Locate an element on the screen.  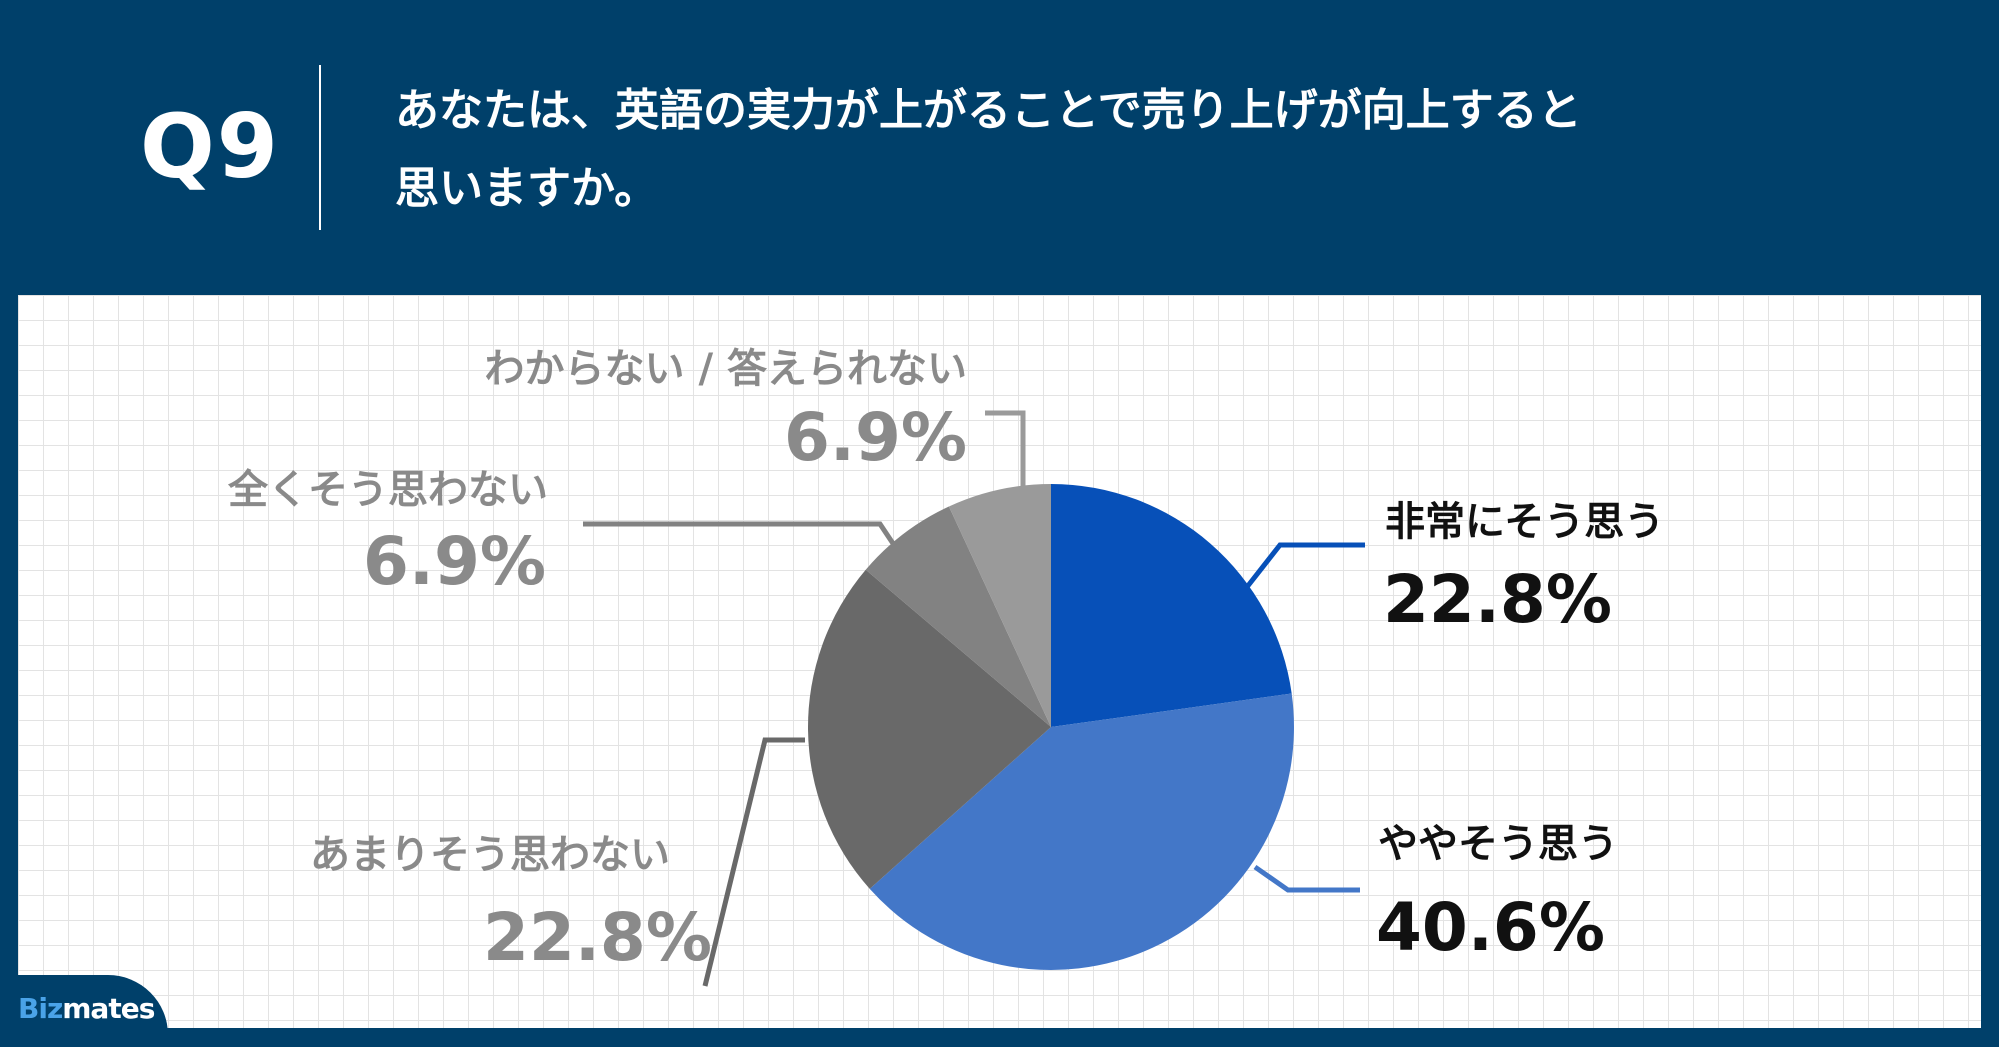
pie-slice-not-much is located at coordinates (929, 729).